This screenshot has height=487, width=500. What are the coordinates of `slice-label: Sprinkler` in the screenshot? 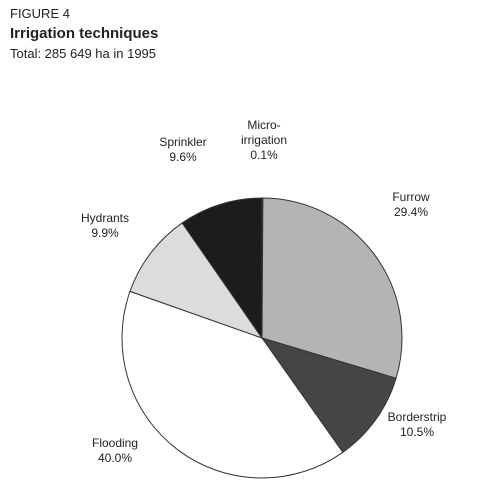 It's located at (183, 142).